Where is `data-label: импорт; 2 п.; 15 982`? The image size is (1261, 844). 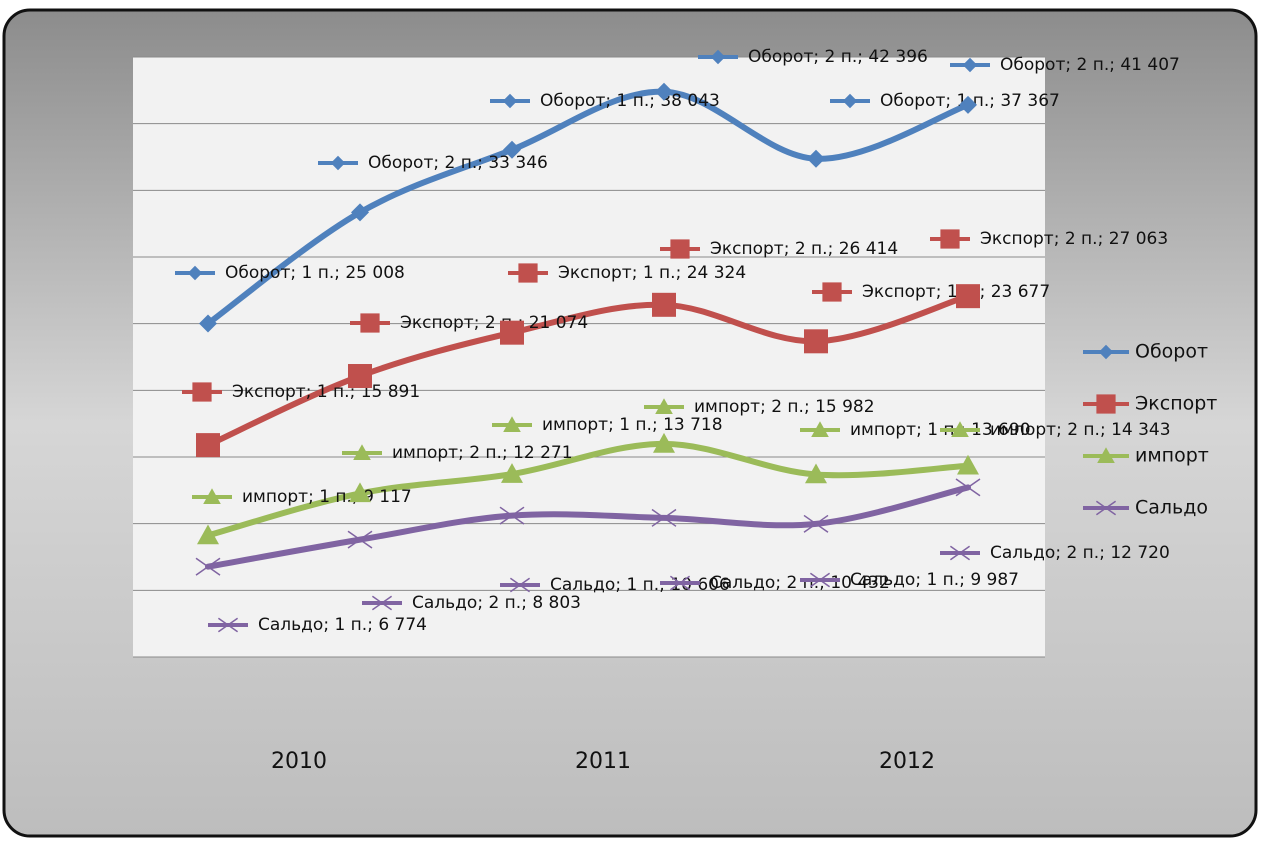
data-label: импорт; 2 п.; 15 982 is located at coordinates (784, 407).